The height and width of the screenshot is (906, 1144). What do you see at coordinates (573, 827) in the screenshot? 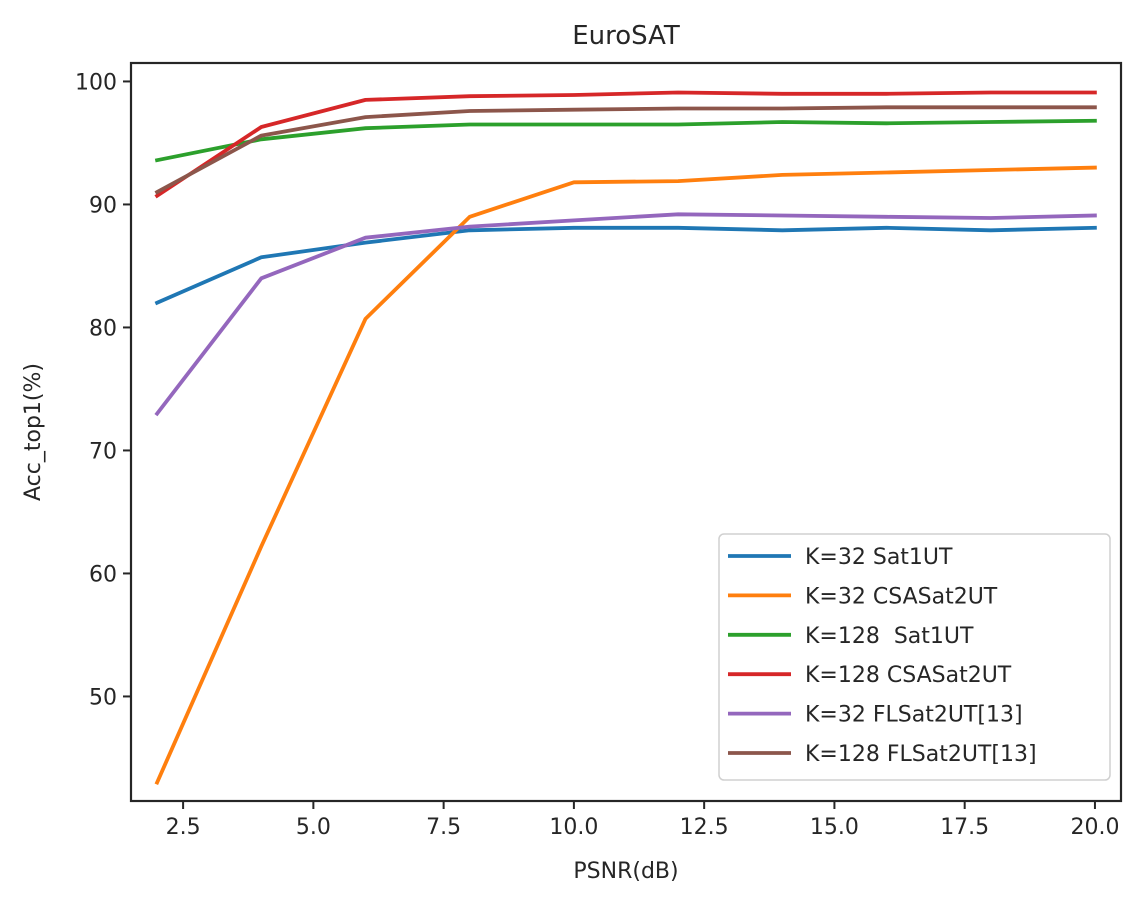
I see `x-tick-label: 10.0` at bounding box center [573, 827].